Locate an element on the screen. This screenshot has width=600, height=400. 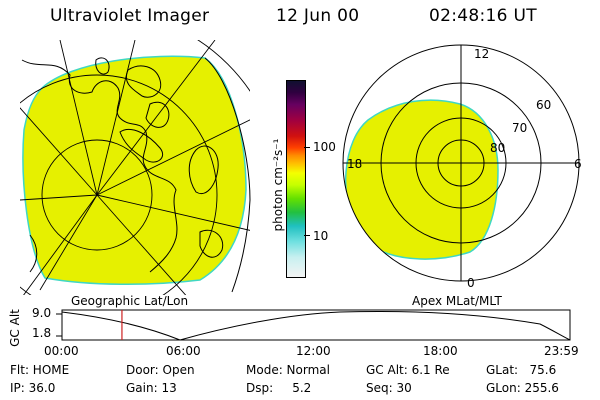
status-gain: Gain: 13 is located at coordinates (151, 388).